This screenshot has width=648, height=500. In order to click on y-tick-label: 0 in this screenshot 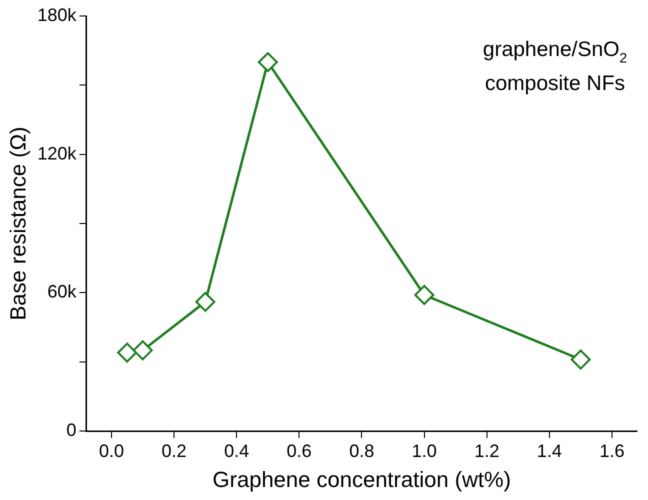, I will do `click(71, 430)`.